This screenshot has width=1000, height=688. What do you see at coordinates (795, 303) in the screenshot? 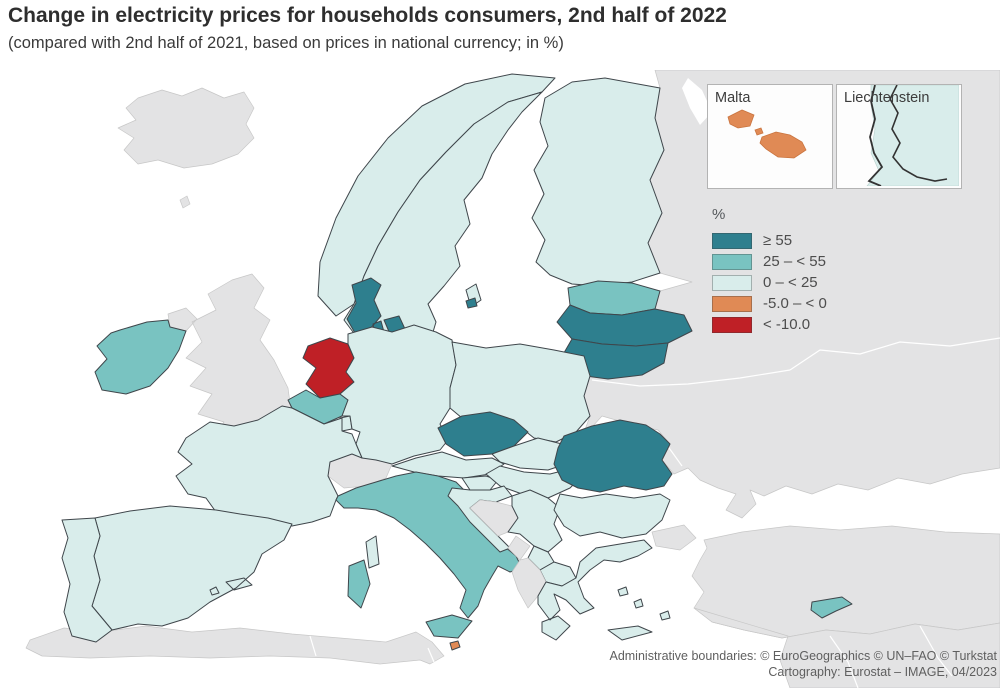
I see `legend-label: -5.0 – < 0` at bounding box center [795, 303].